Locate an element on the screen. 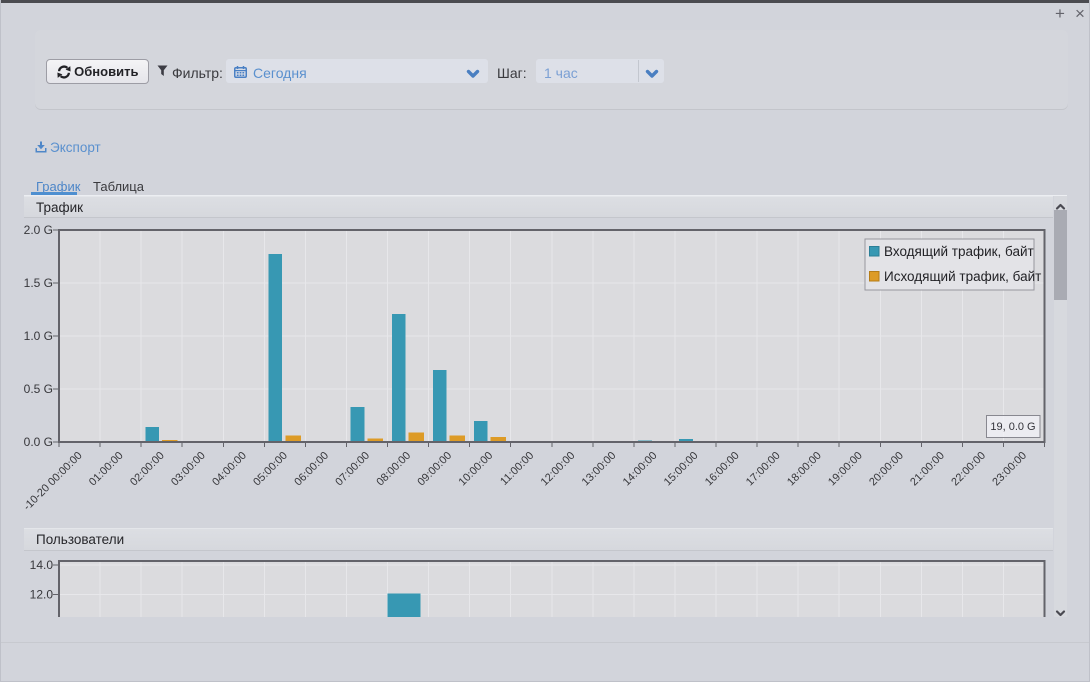 This screenshot has height=682, width=1090. svg-text: 22:00:00 is located at coordinates (968, 469).